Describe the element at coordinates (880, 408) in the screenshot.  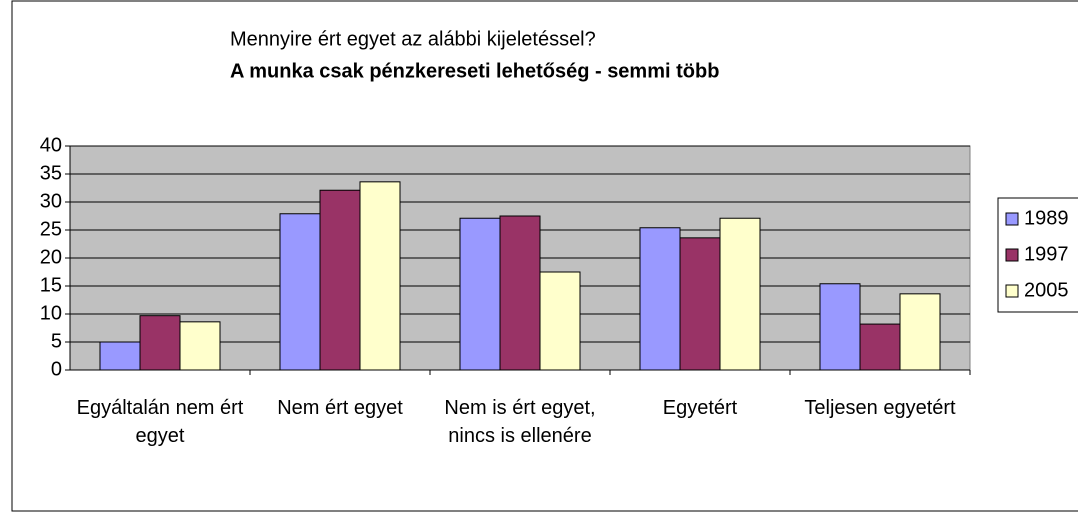
I see `x-tick-label: Teljesen egyetért` at that location.